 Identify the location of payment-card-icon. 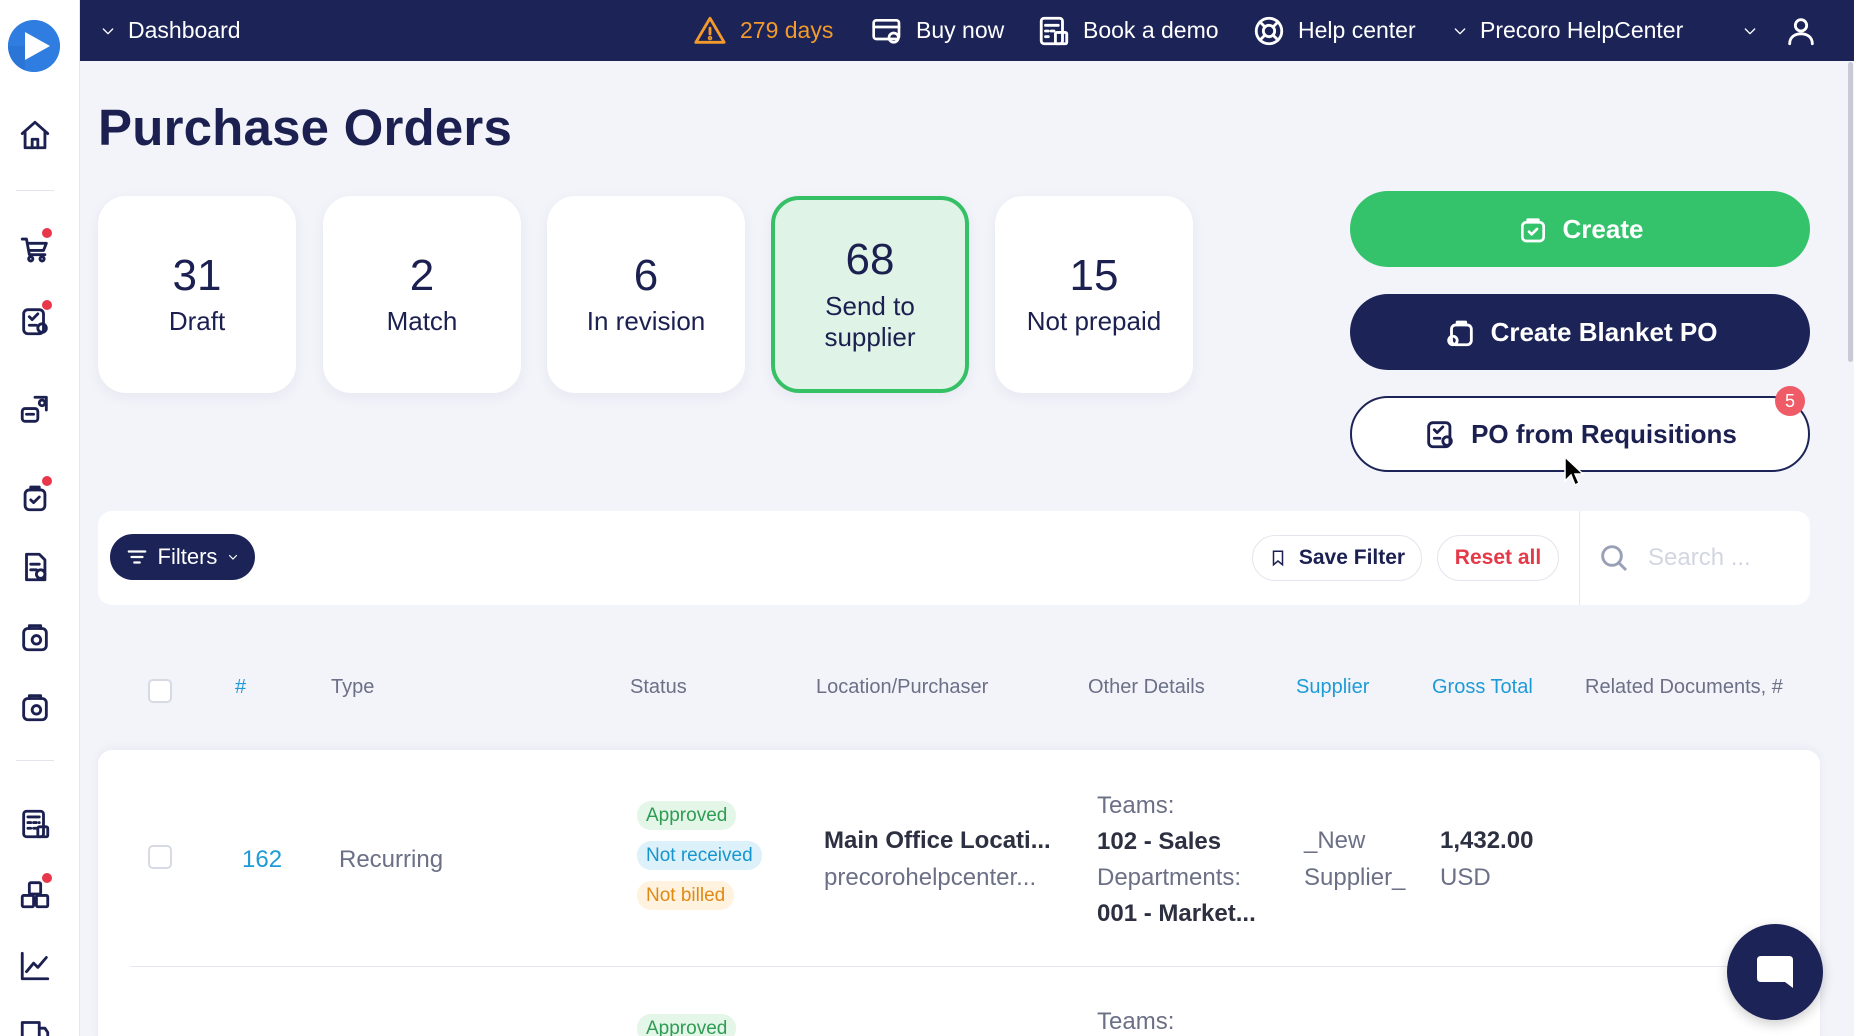
(886, 31).